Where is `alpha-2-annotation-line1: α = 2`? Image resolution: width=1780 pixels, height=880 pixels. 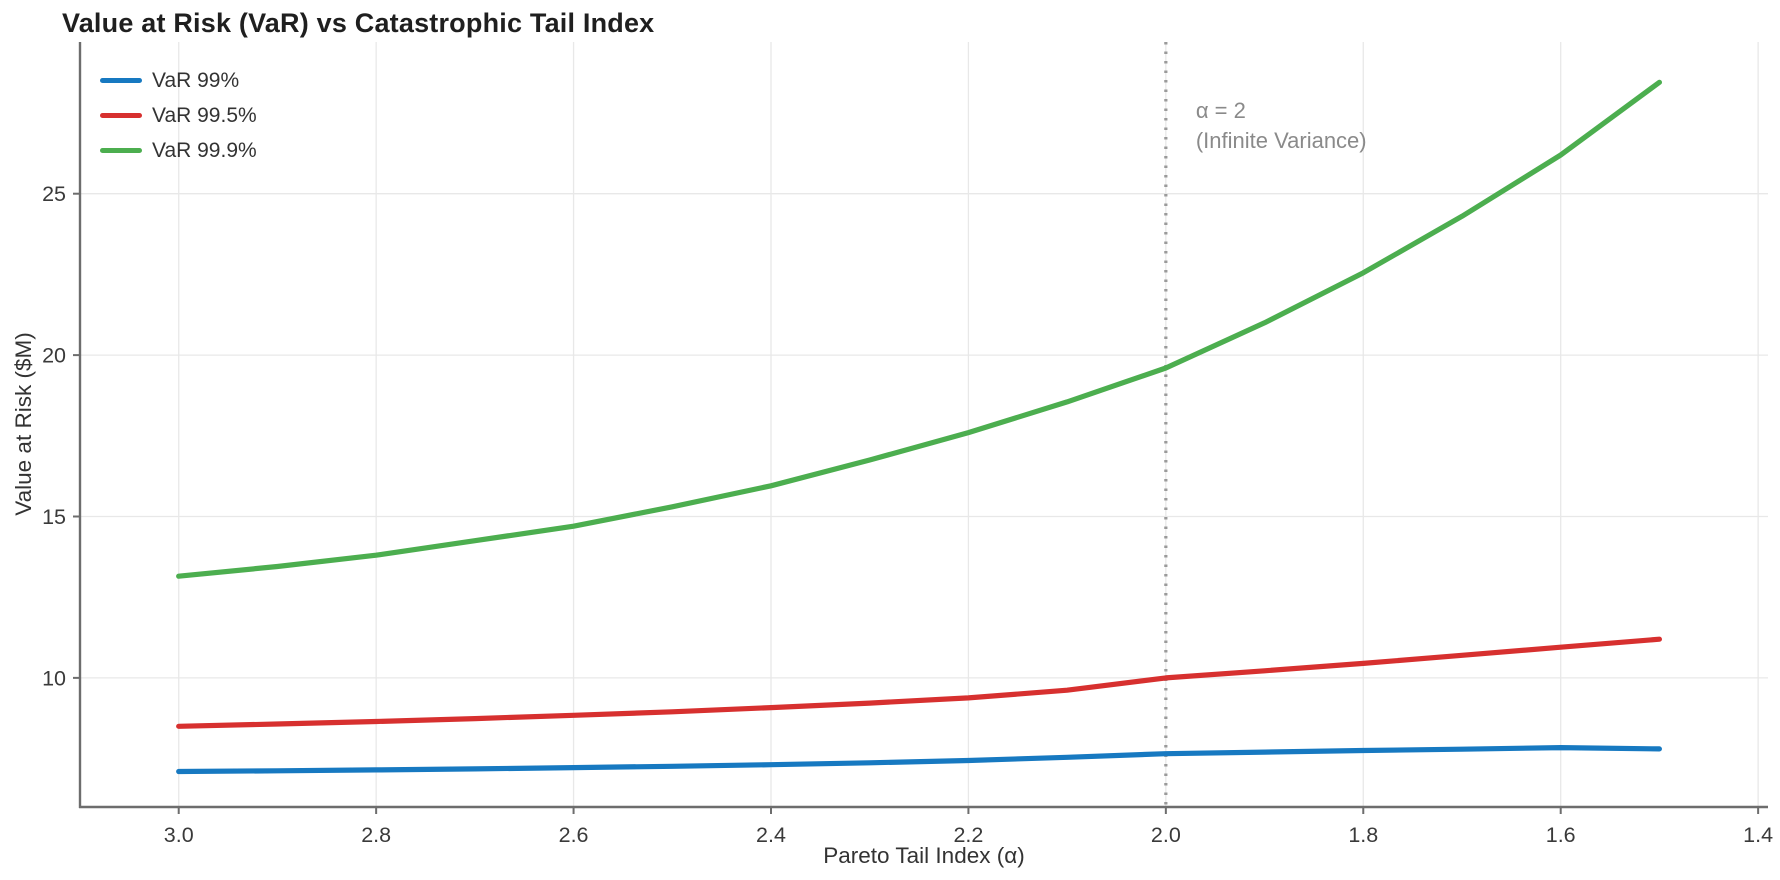
alpha-2-annotation-line1: α = 2 is located at coordinates (1220, 110).